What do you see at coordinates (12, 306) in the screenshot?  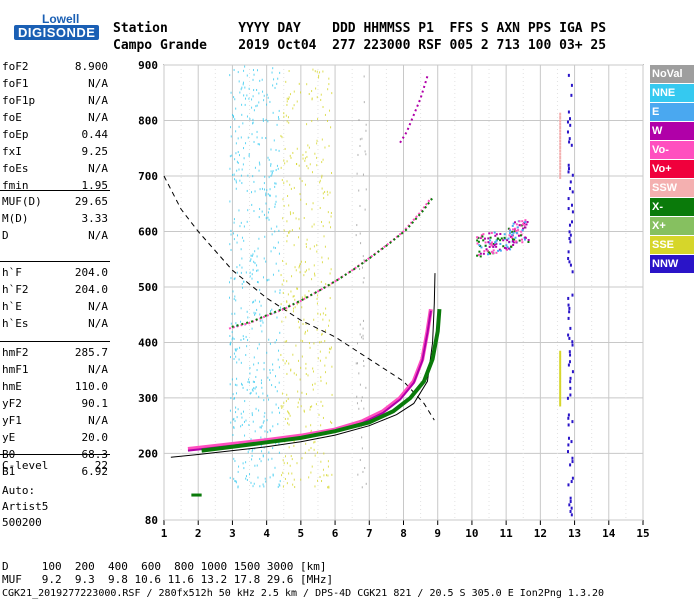 I see `param-key: h`E` at bounding box center [12, 306].